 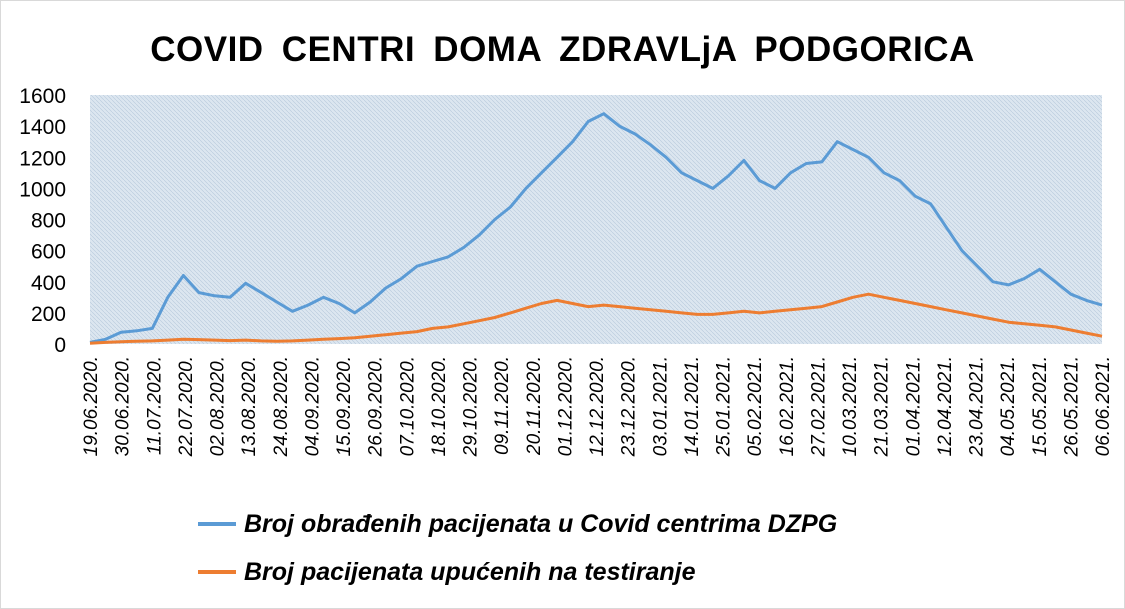 I want to click on x-tick-label: 03.01.2021., so click(x=660, y=406).